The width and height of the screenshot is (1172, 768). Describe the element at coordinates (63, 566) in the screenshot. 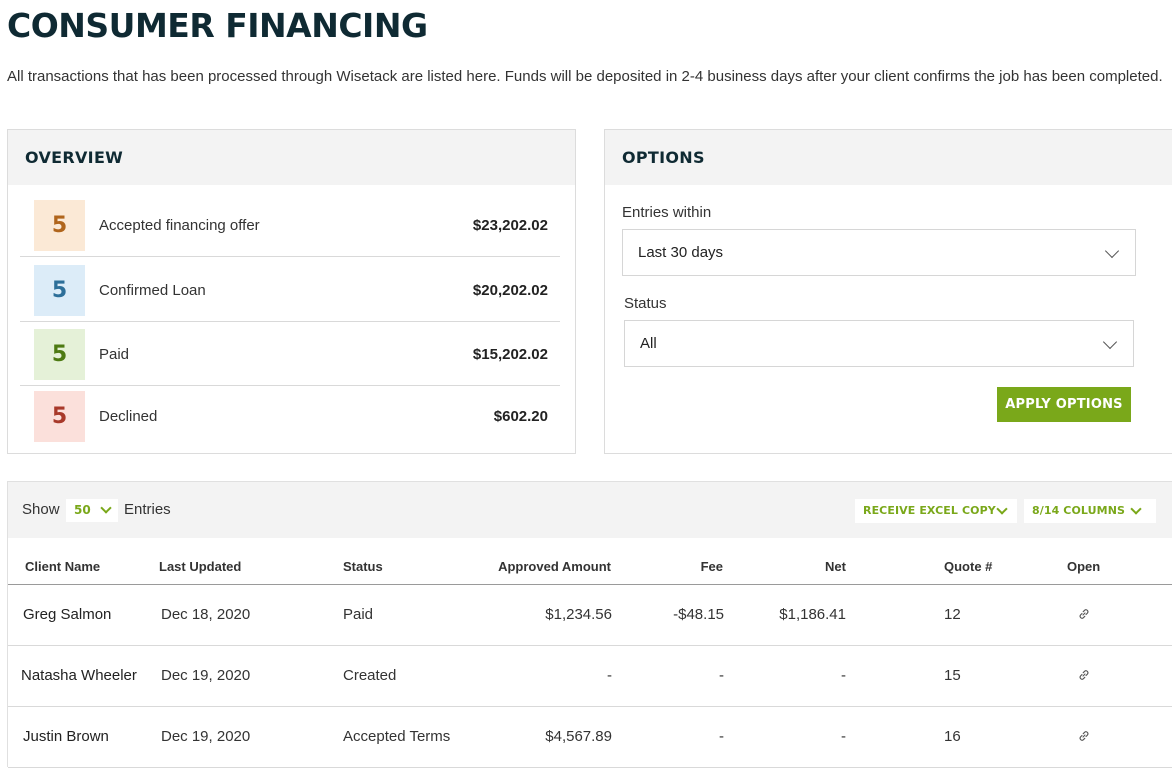

I see `header-client-name: Client Name` at that location.